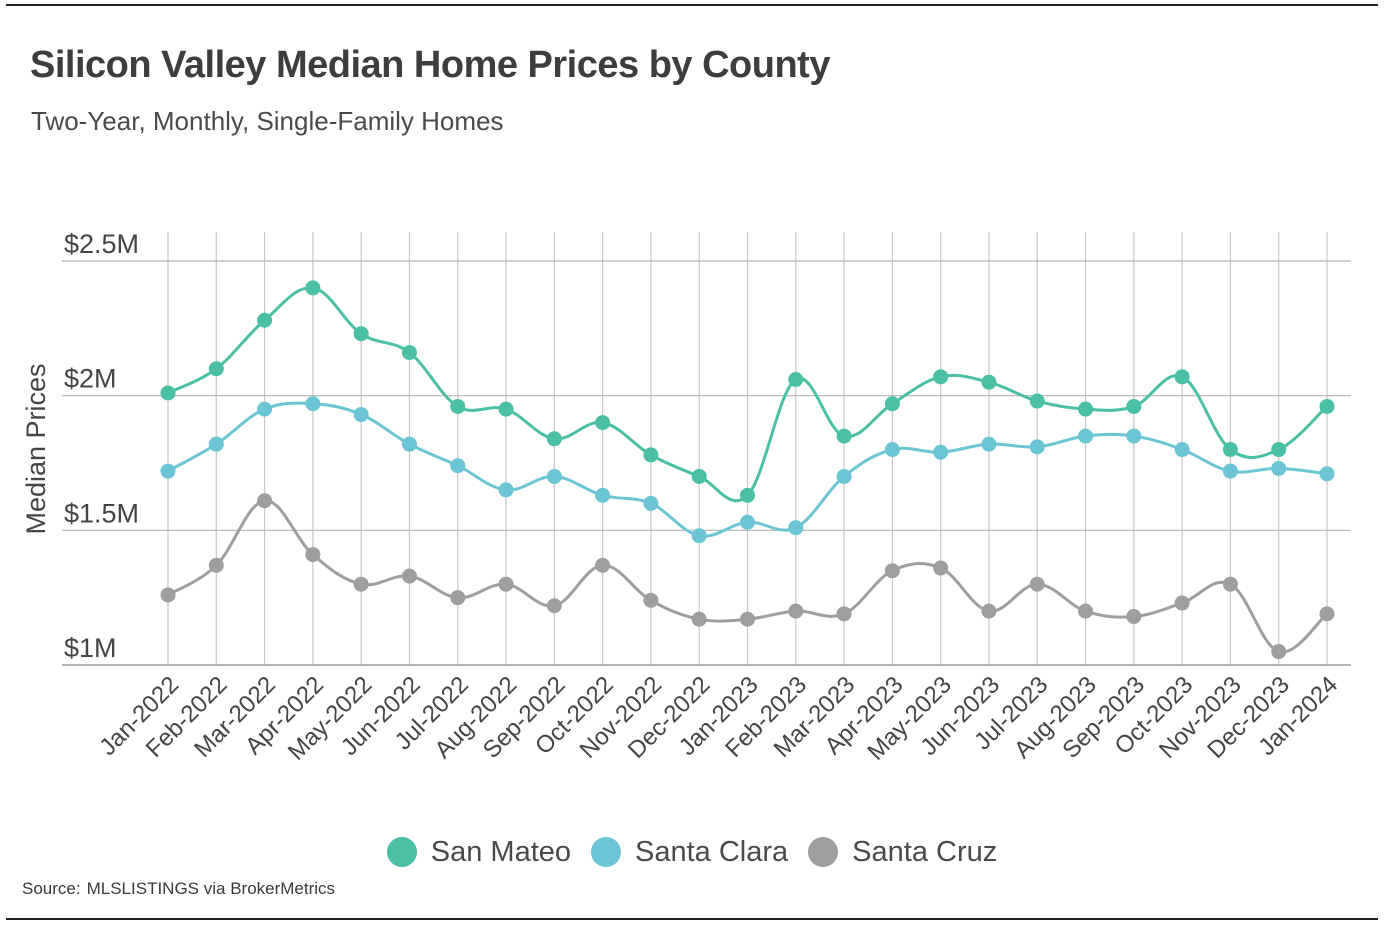 Image resolution: width=1384 pixels, height=932 pixels. What do you see at coordinates (211, 888) in the screenshot?
I see `source-text: MLSLISTINGS via BrokerMetrics` at bounding box center [211, 888].